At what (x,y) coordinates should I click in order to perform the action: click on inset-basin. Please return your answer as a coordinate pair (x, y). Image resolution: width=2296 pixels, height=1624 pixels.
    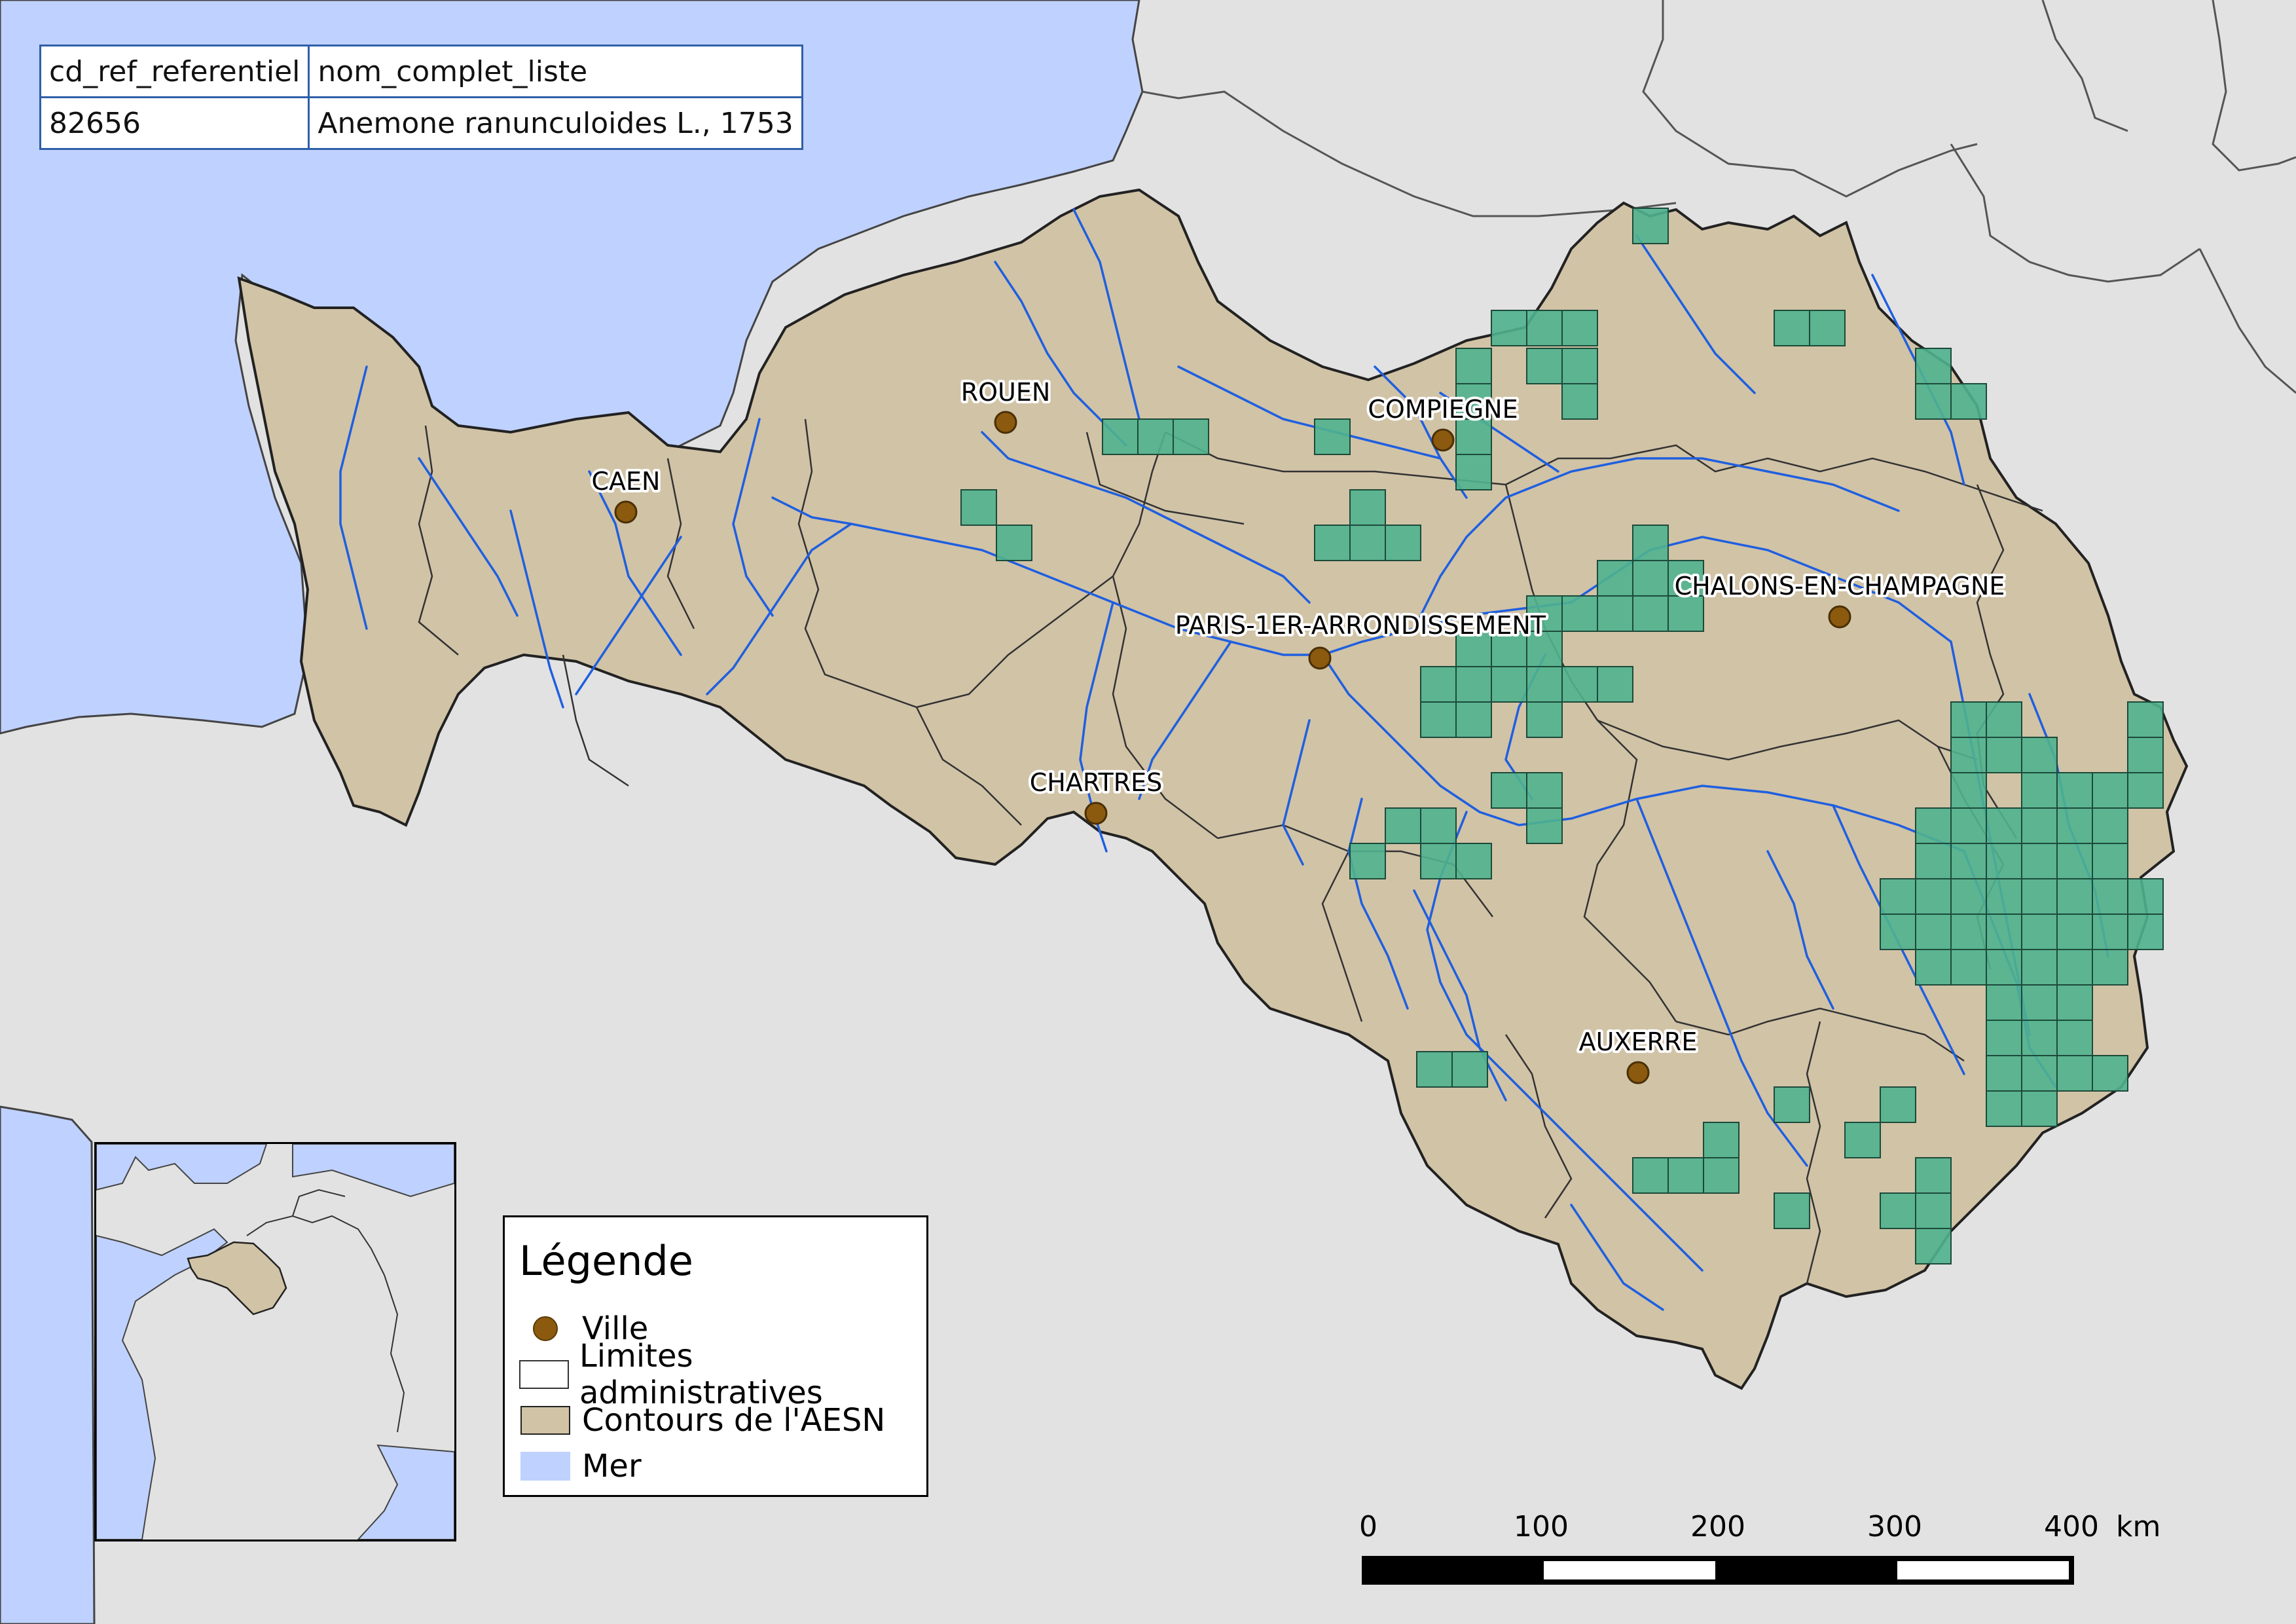
    Looking at the image, I should click on (237, 1278).